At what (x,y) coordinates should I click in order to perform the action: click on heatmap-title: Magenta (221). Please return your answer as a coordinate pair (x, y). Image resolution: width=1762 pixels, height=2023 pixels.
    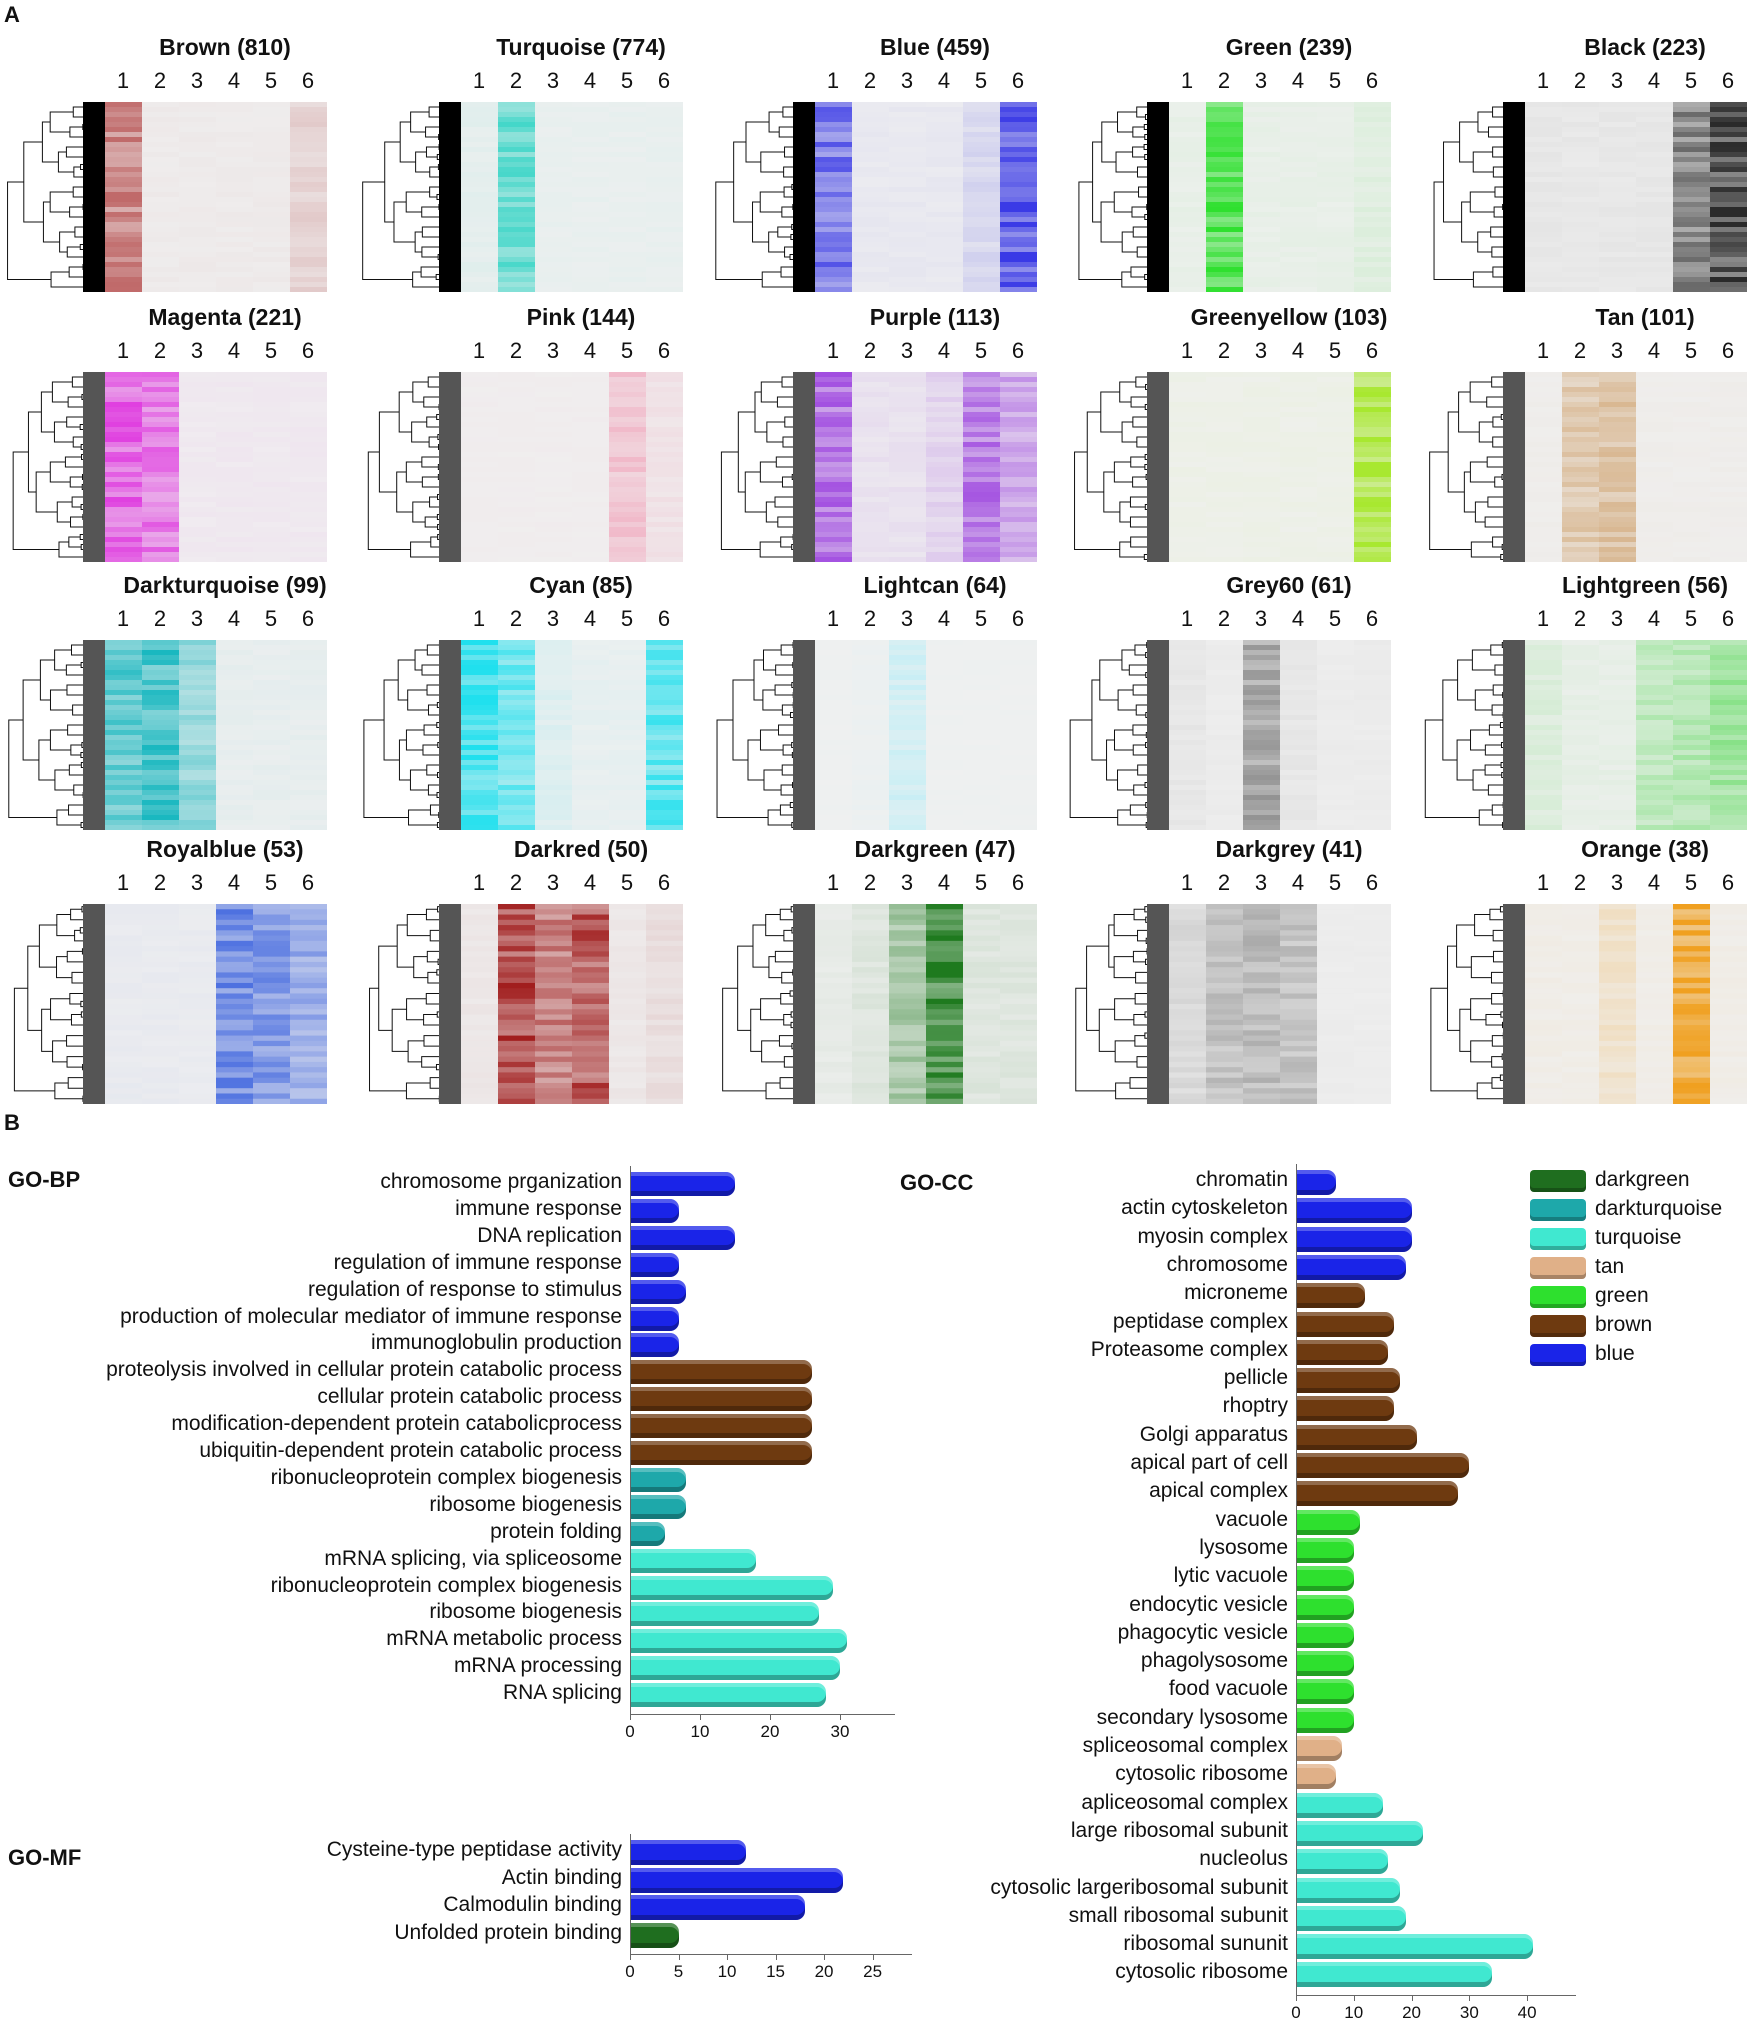
    Looking at the image, I should click on (225, 317).